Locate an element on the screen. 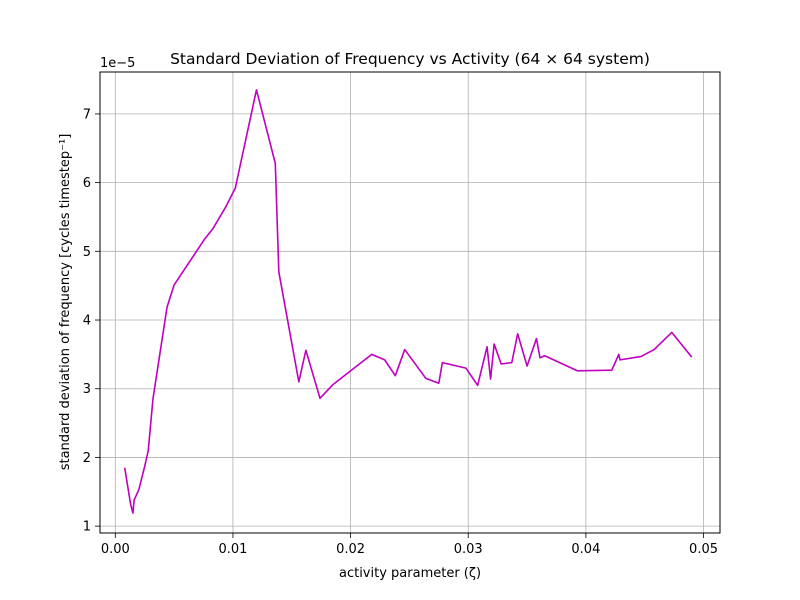 This screenshot has height=600, width=800. y-offset-label: 1e−5 is located at coordinates (117, 63).